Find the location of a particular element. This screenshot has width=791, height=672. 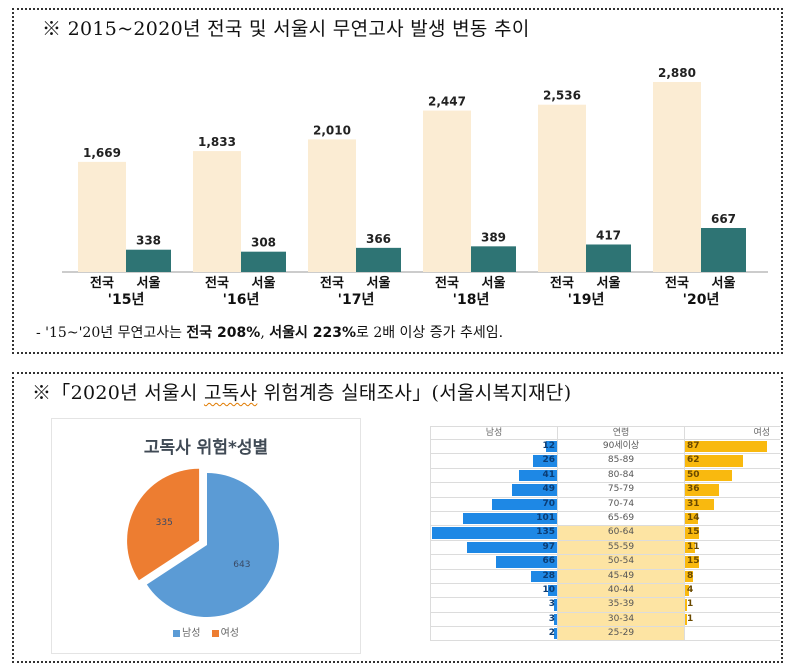

age-cell: 45-49 is located at coordinates (621, 576).